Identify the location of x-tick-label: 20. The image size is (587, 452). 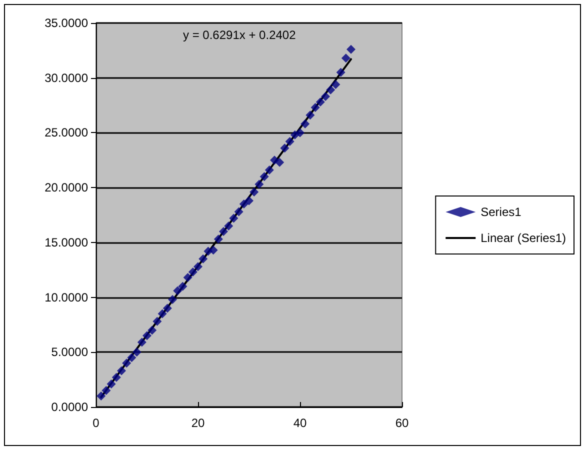
(198, 423).